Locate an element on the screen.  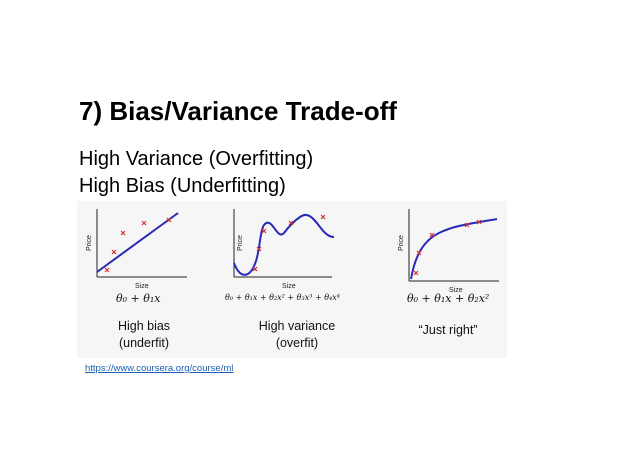
caption-underfit: High bias (underfit) is located at coordinates (144, 335).